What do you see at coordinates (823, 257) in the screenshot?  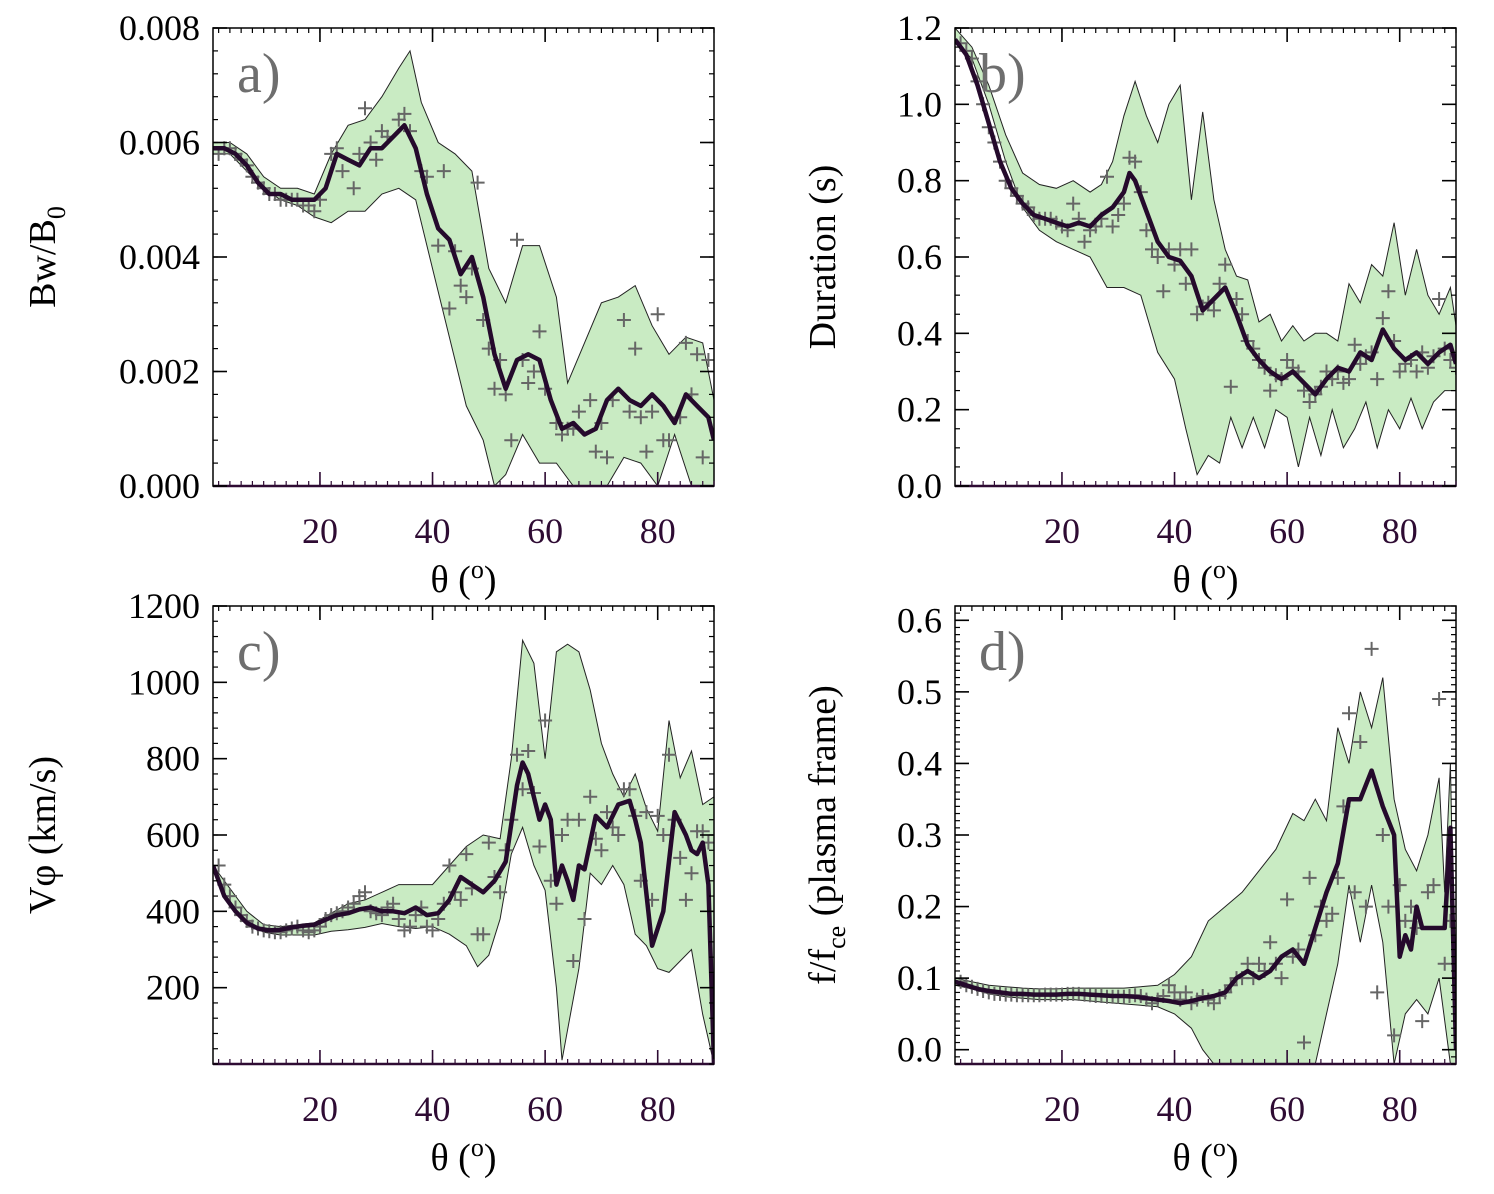 I see `y-axis-title-b: Duration (s)` at bounding box center [823, 257].